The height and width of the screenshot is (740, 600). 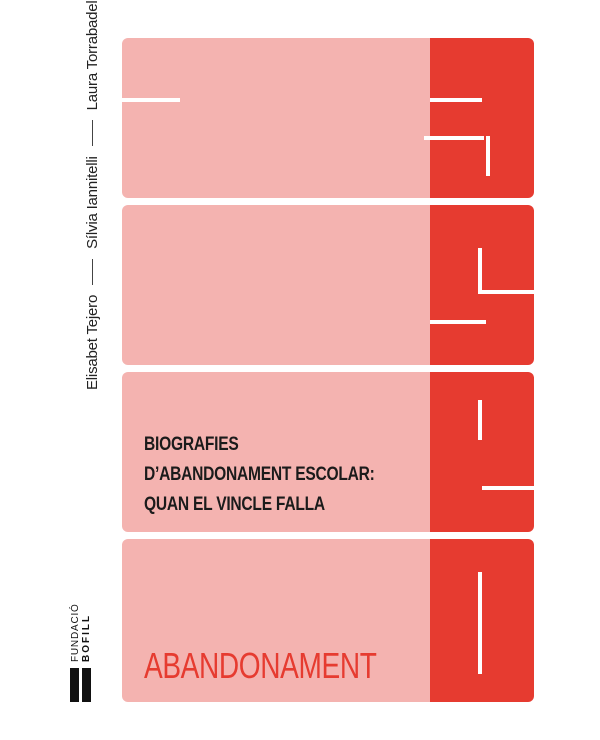 What do you see at coordinates (480, 270) in the screenshot?
I see `line-e-vert` at bounding box center [480, 270].